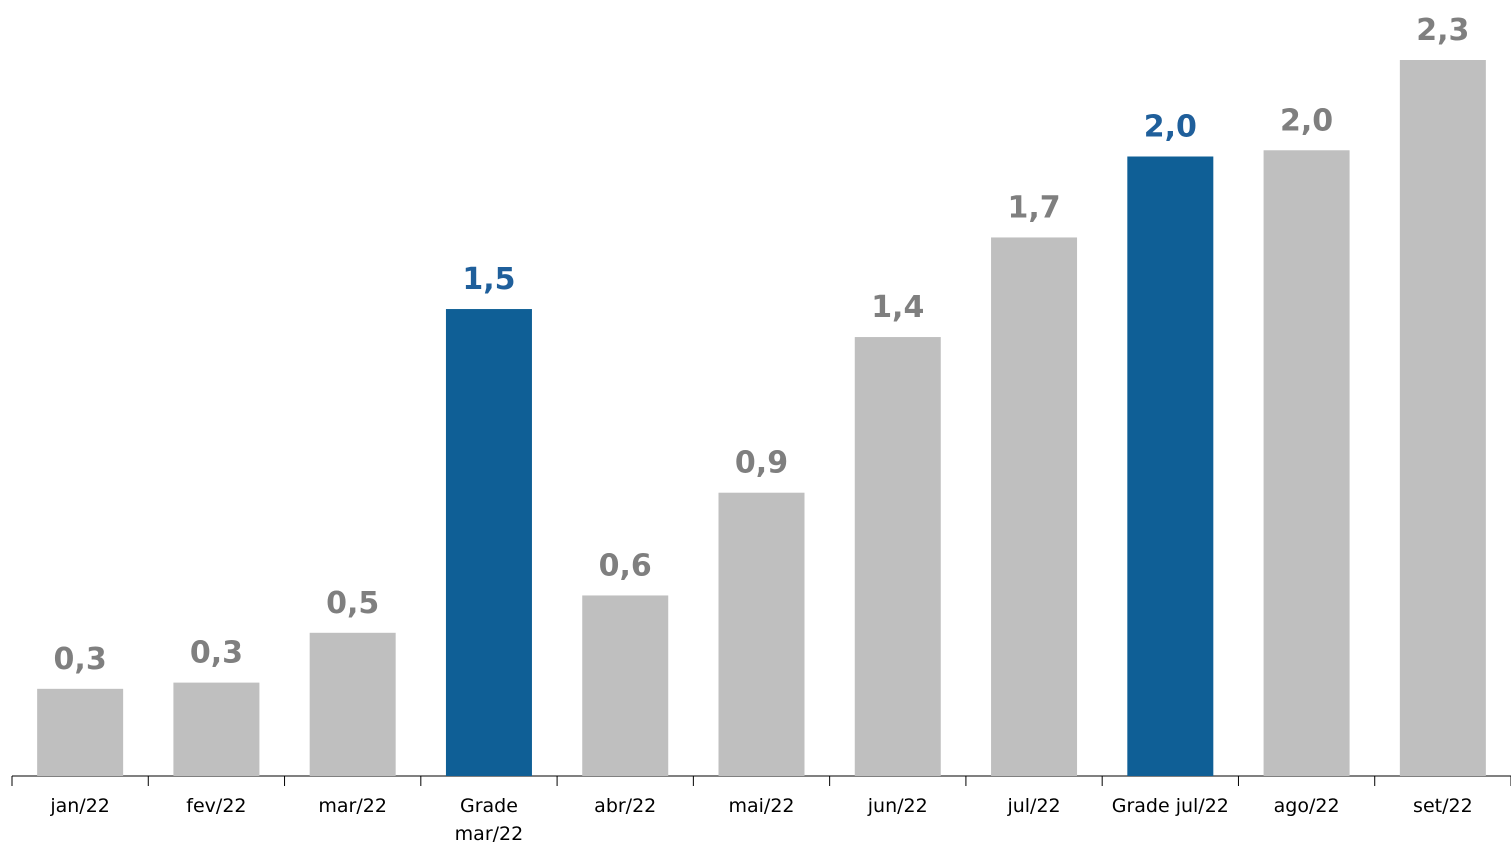 The image size is (1511, 849). Describe the element at coordinates (1033, 207) in the screenshot. I see `value-label: 1,7` at that location.